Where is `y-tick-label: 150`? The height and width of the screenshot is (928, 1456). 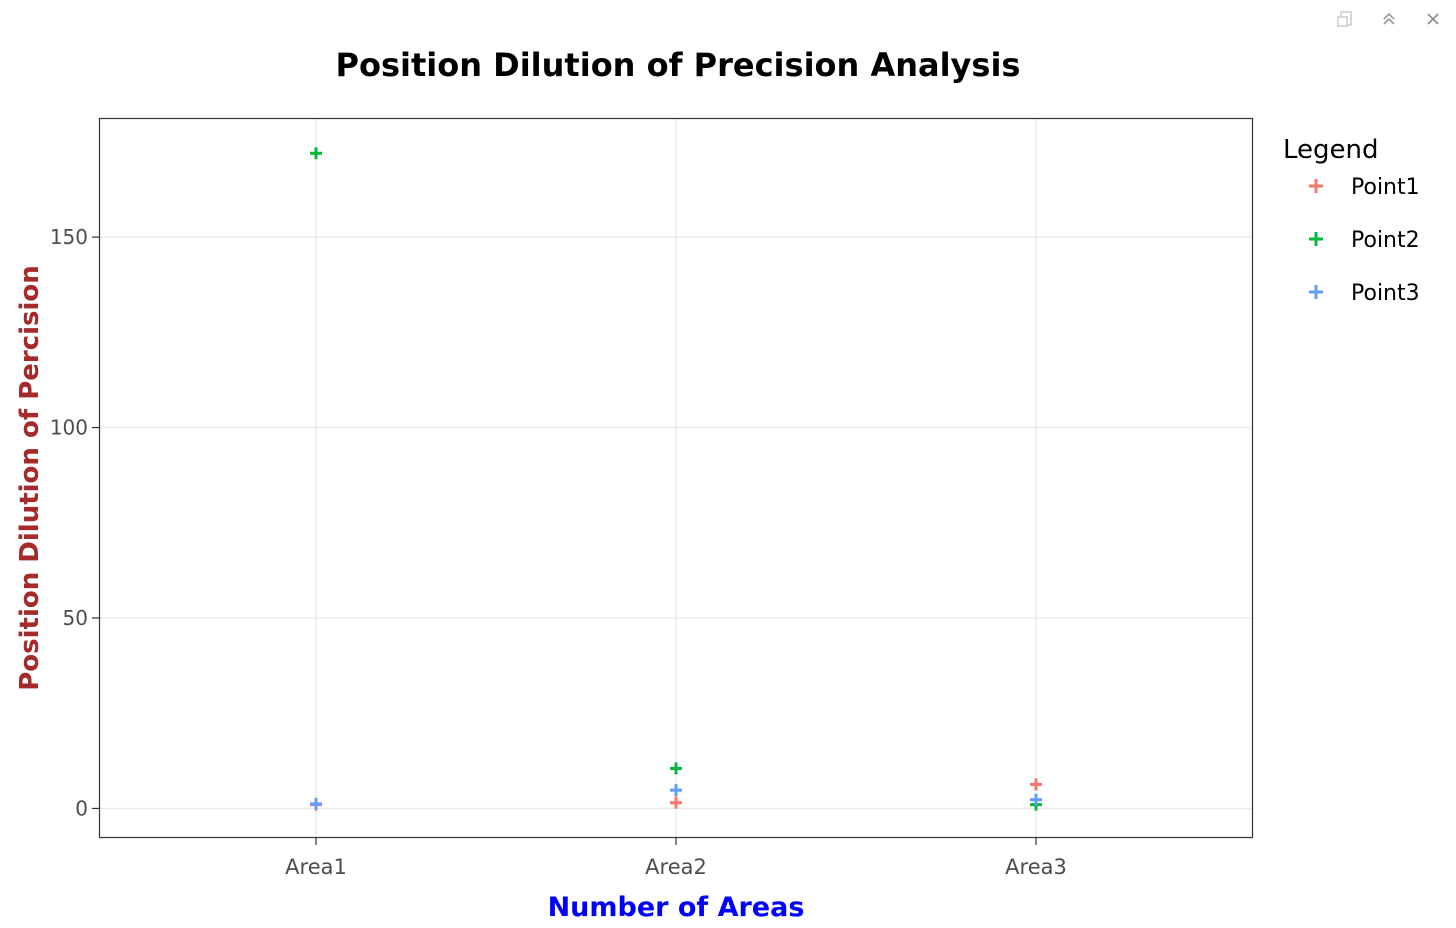 y-tick-label: 150 is located at coordinates (69, 237).